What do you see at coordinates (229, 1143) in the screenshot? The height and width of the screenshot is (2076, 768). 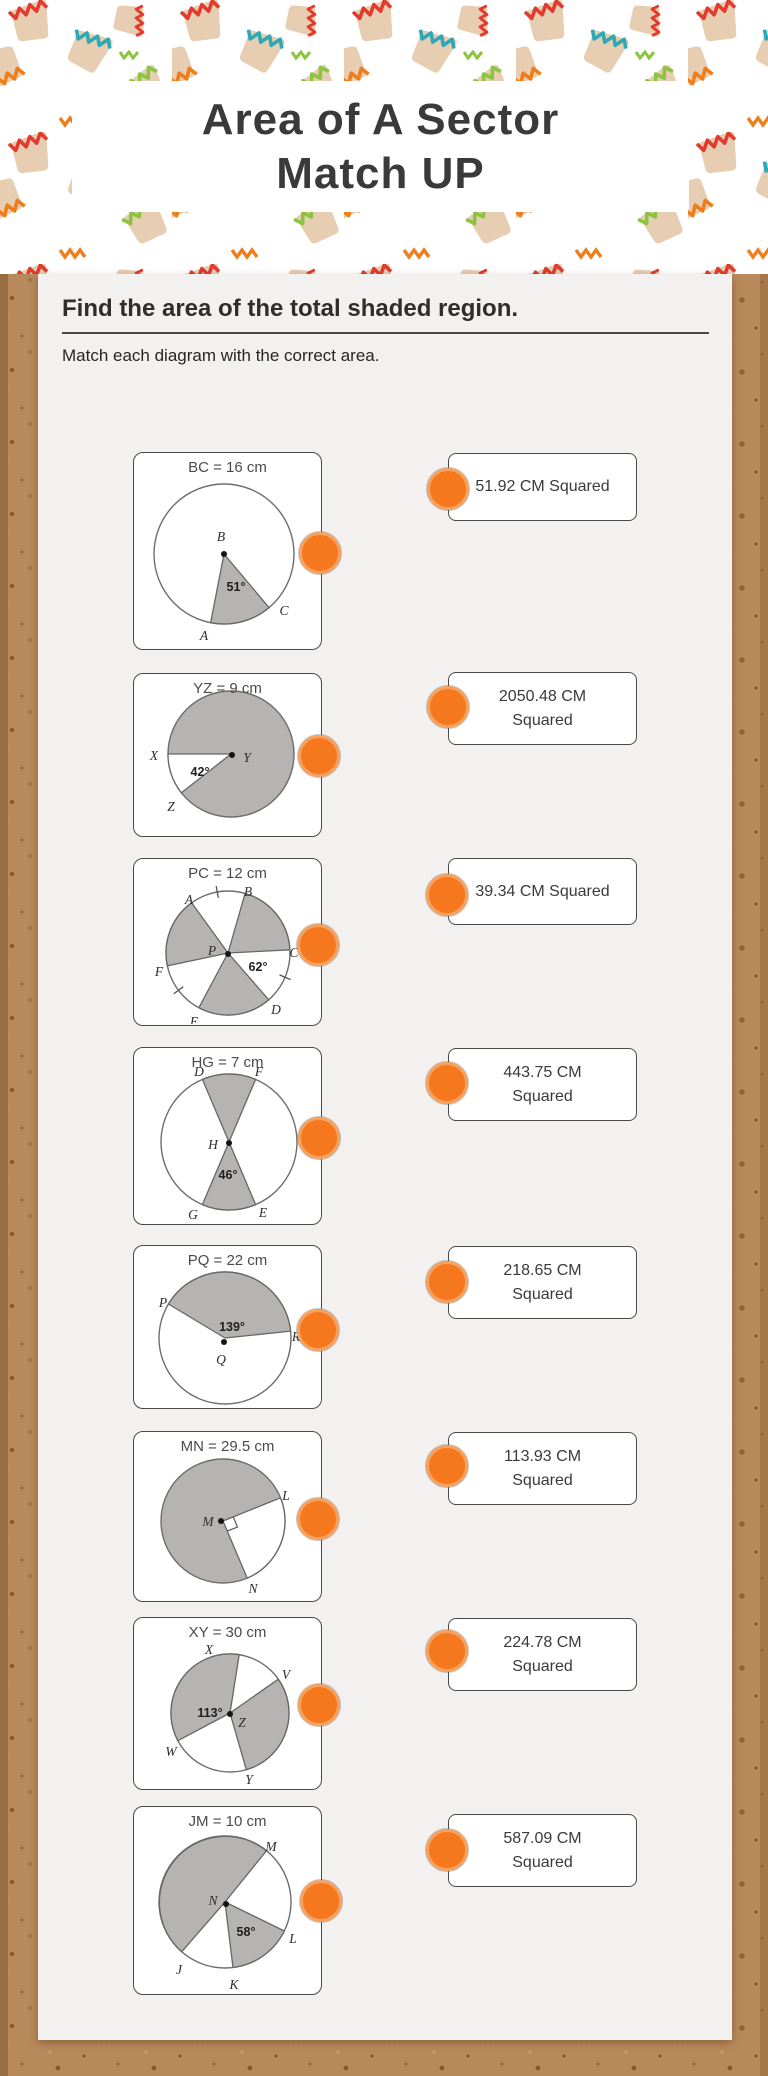 I see `sector-figure: H D F G E 46°` at bounding box center [229, 1143].